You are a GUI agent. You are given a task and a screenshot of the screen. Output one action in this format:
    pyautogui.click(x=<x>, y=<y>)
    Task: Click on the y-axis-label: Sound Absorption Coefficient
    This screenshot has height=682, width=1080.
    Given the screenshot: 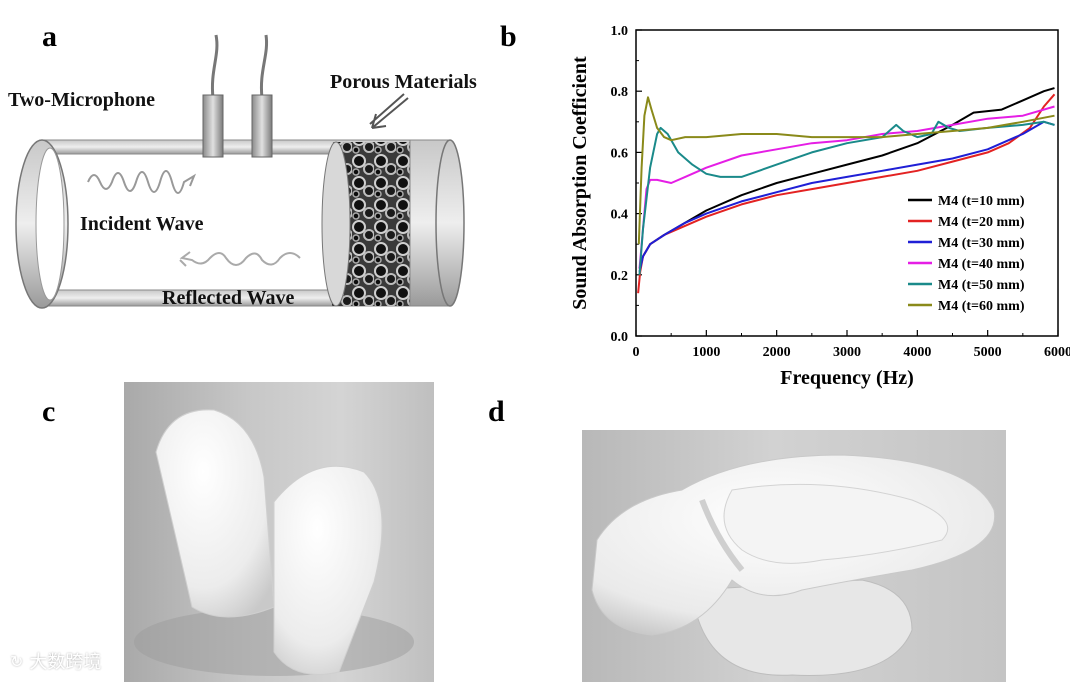 What is the action you would take?
    pyautogui.click(x=580, y=183)
    